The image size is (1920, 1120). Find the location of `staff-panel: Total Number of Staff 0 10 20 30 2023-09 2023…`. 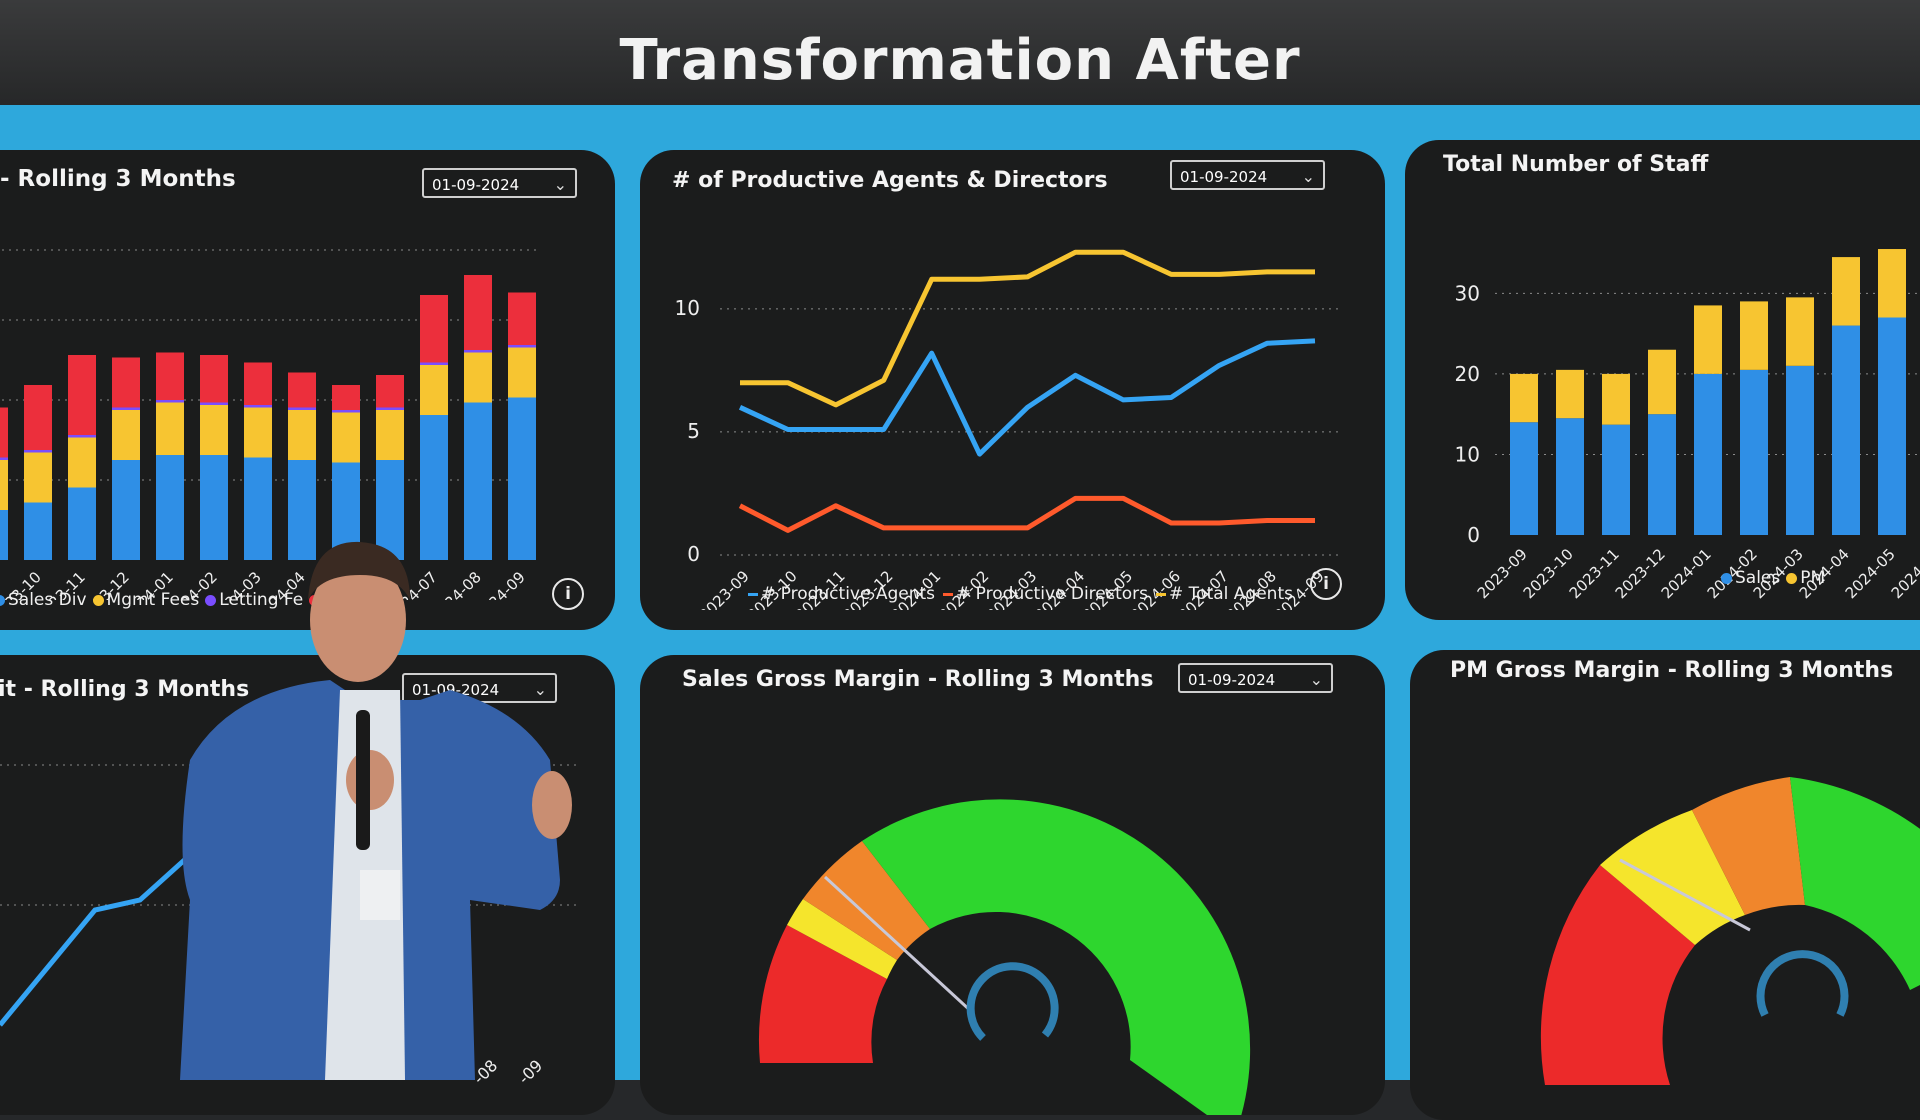

staff-panel: Total Number of Staff 0 10 20 30 2023-09 2023… is located at coordinates (1662, 380).